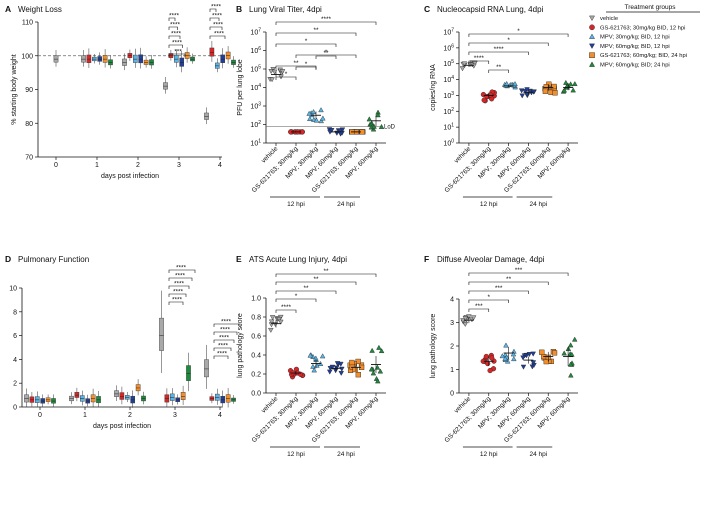 The image size is (721, 506). I want to click on significance-label: ***, so click(479, 306).